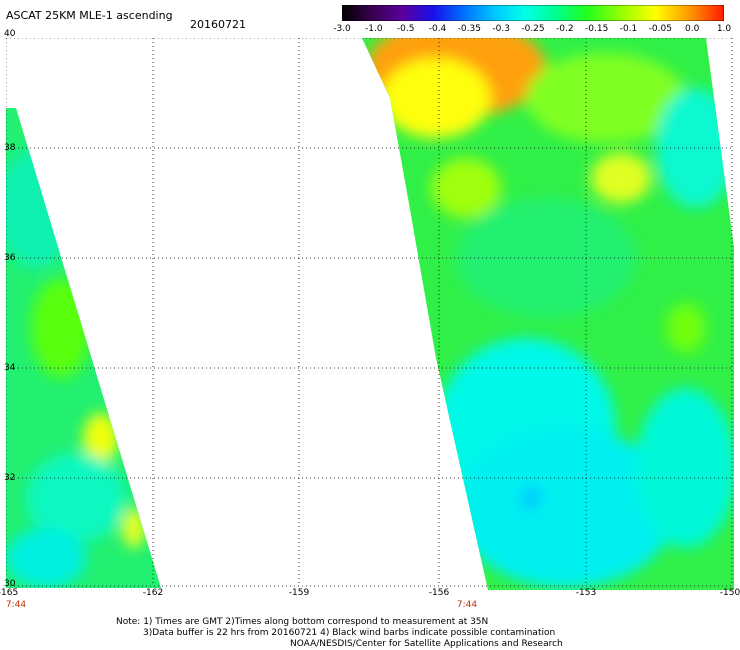 The height and width of the screenshot is (650, 740). I want to click on product-title: ASCAT 25KM MLE-1 ascending, so click(89, 15).